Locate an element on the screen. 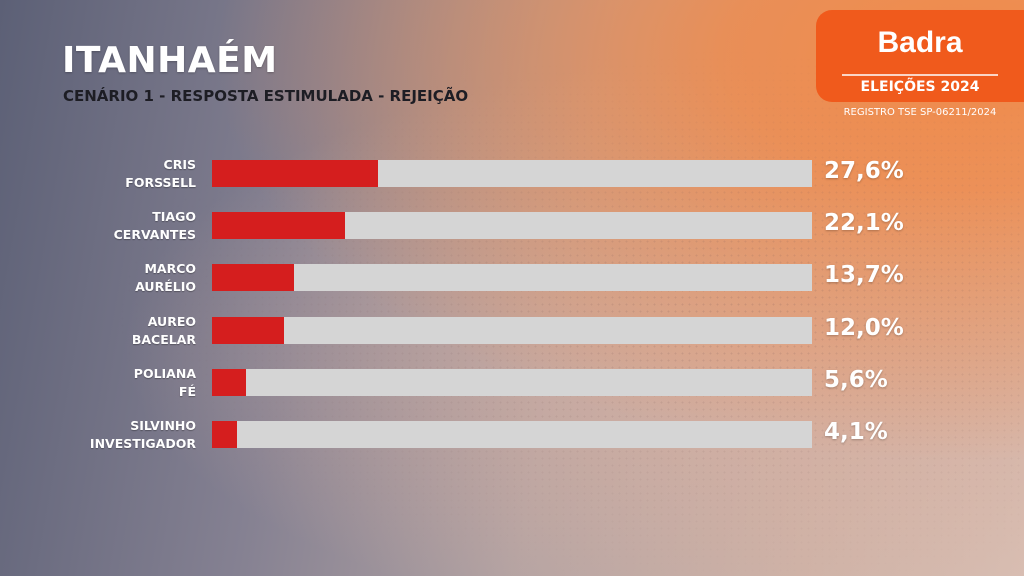 The height and width of the screenshot is (576, 1024). bar-label: SILVINHO INVESTIGADOR is located at coordinates (118, 435).